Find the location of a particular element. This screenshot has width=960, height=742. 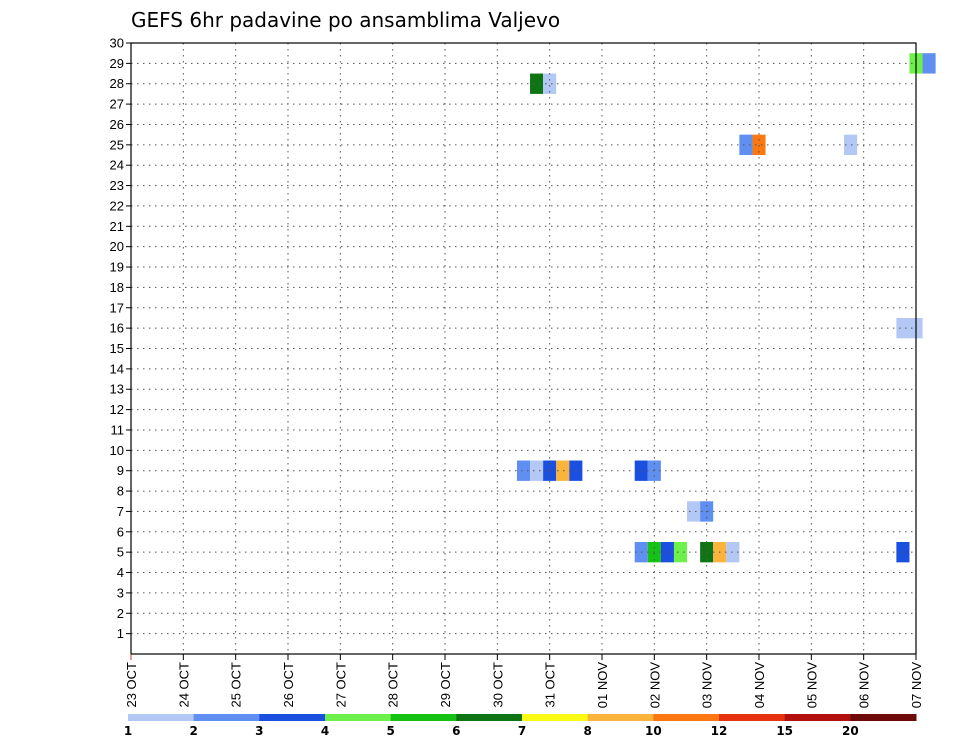

y-tick-label: 22 is located at coordinates (117, 205).